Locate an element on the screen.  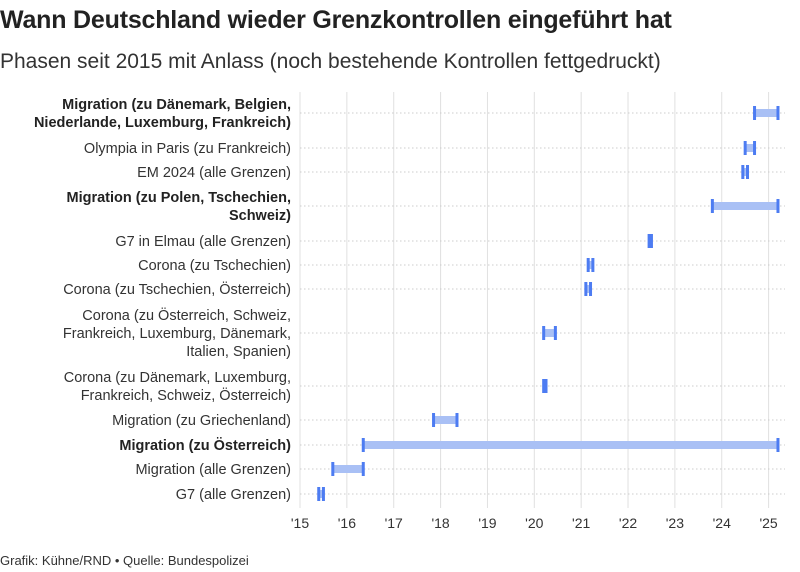
row-label: G7 (alle Grenzen) is located at coordinates (233, 495).